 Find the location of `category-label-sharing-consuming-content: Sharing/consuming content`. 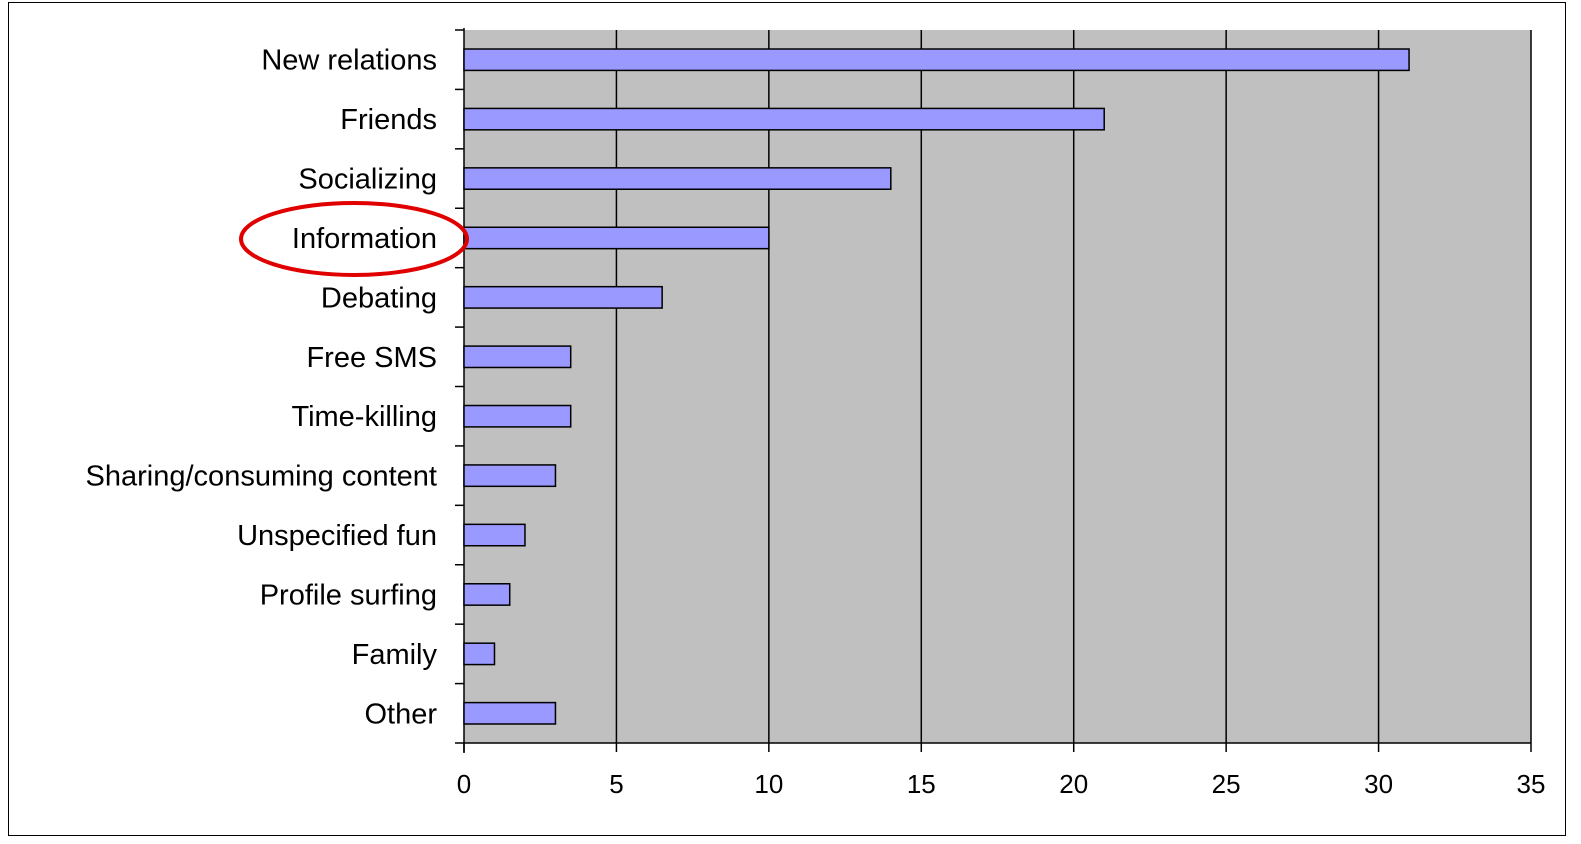

category-label-sharing-consuming-content: Sharing/consuming content is located at coordinates (261, 477).